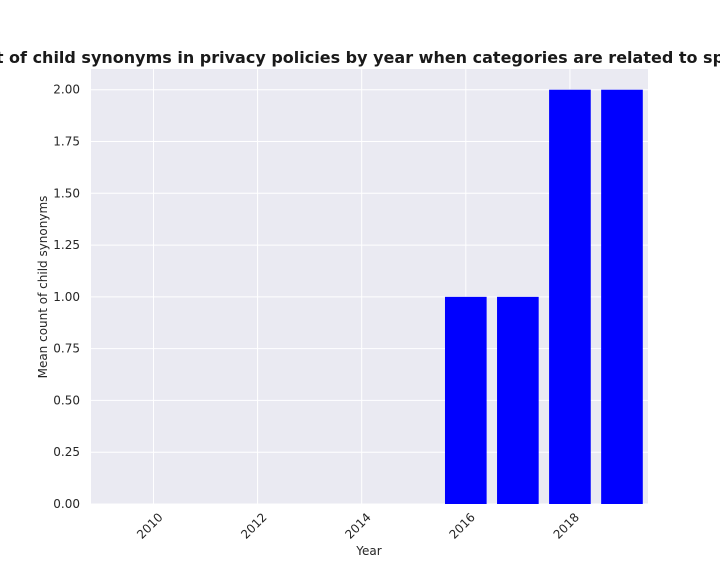 This screenshot has width=720, height=576. I want to click on y-tick-label: 1.50, so click(66, 193).